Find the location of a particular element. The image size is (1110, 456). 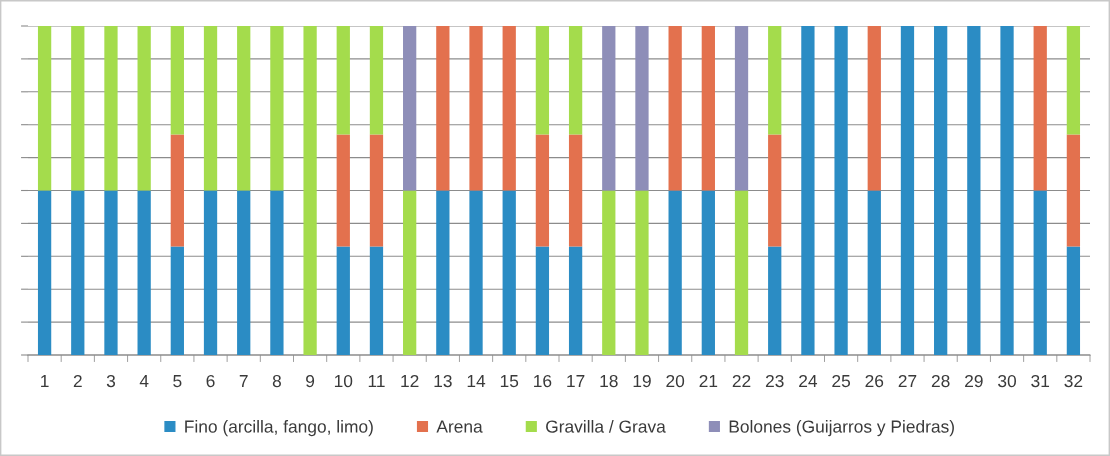

x-tick-label: 11 is located at coordinates (376, 381).